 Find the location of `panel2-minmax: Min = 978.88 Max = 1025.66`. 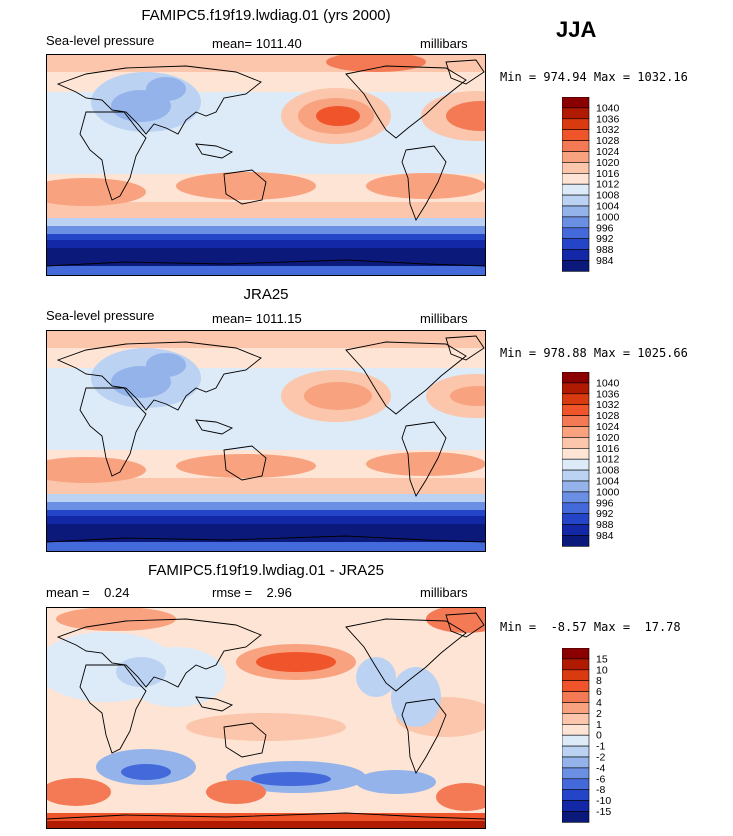

panel2-minmax: Min = 978.88 Max = 1025.66 is located at coordinates (594, 353).